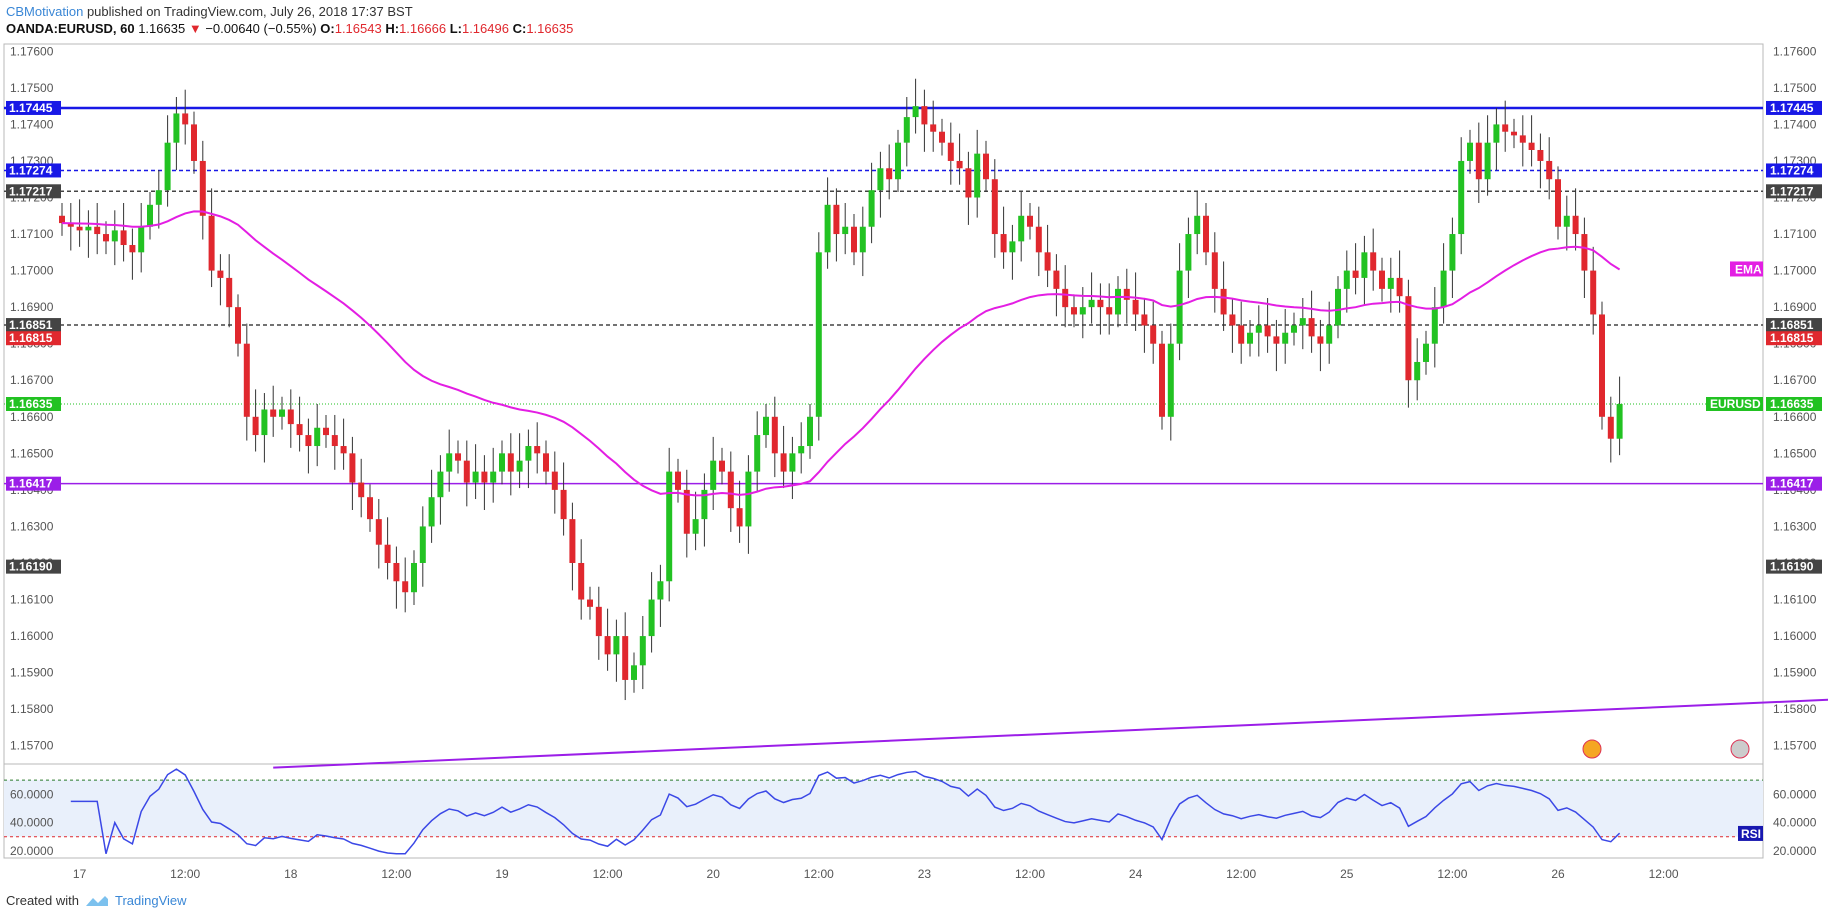 The image size is (1828, 919). What do you see at coordinates (1795, 271) in the screenshot?
I see `y-tick-right: 1.17000` at bounding box center [1795, 271].